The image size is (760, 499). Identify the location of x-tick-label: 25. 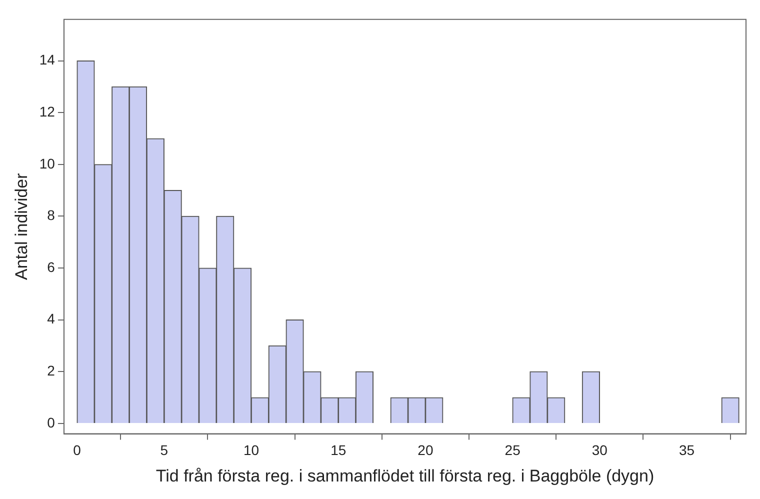
(512, 450).